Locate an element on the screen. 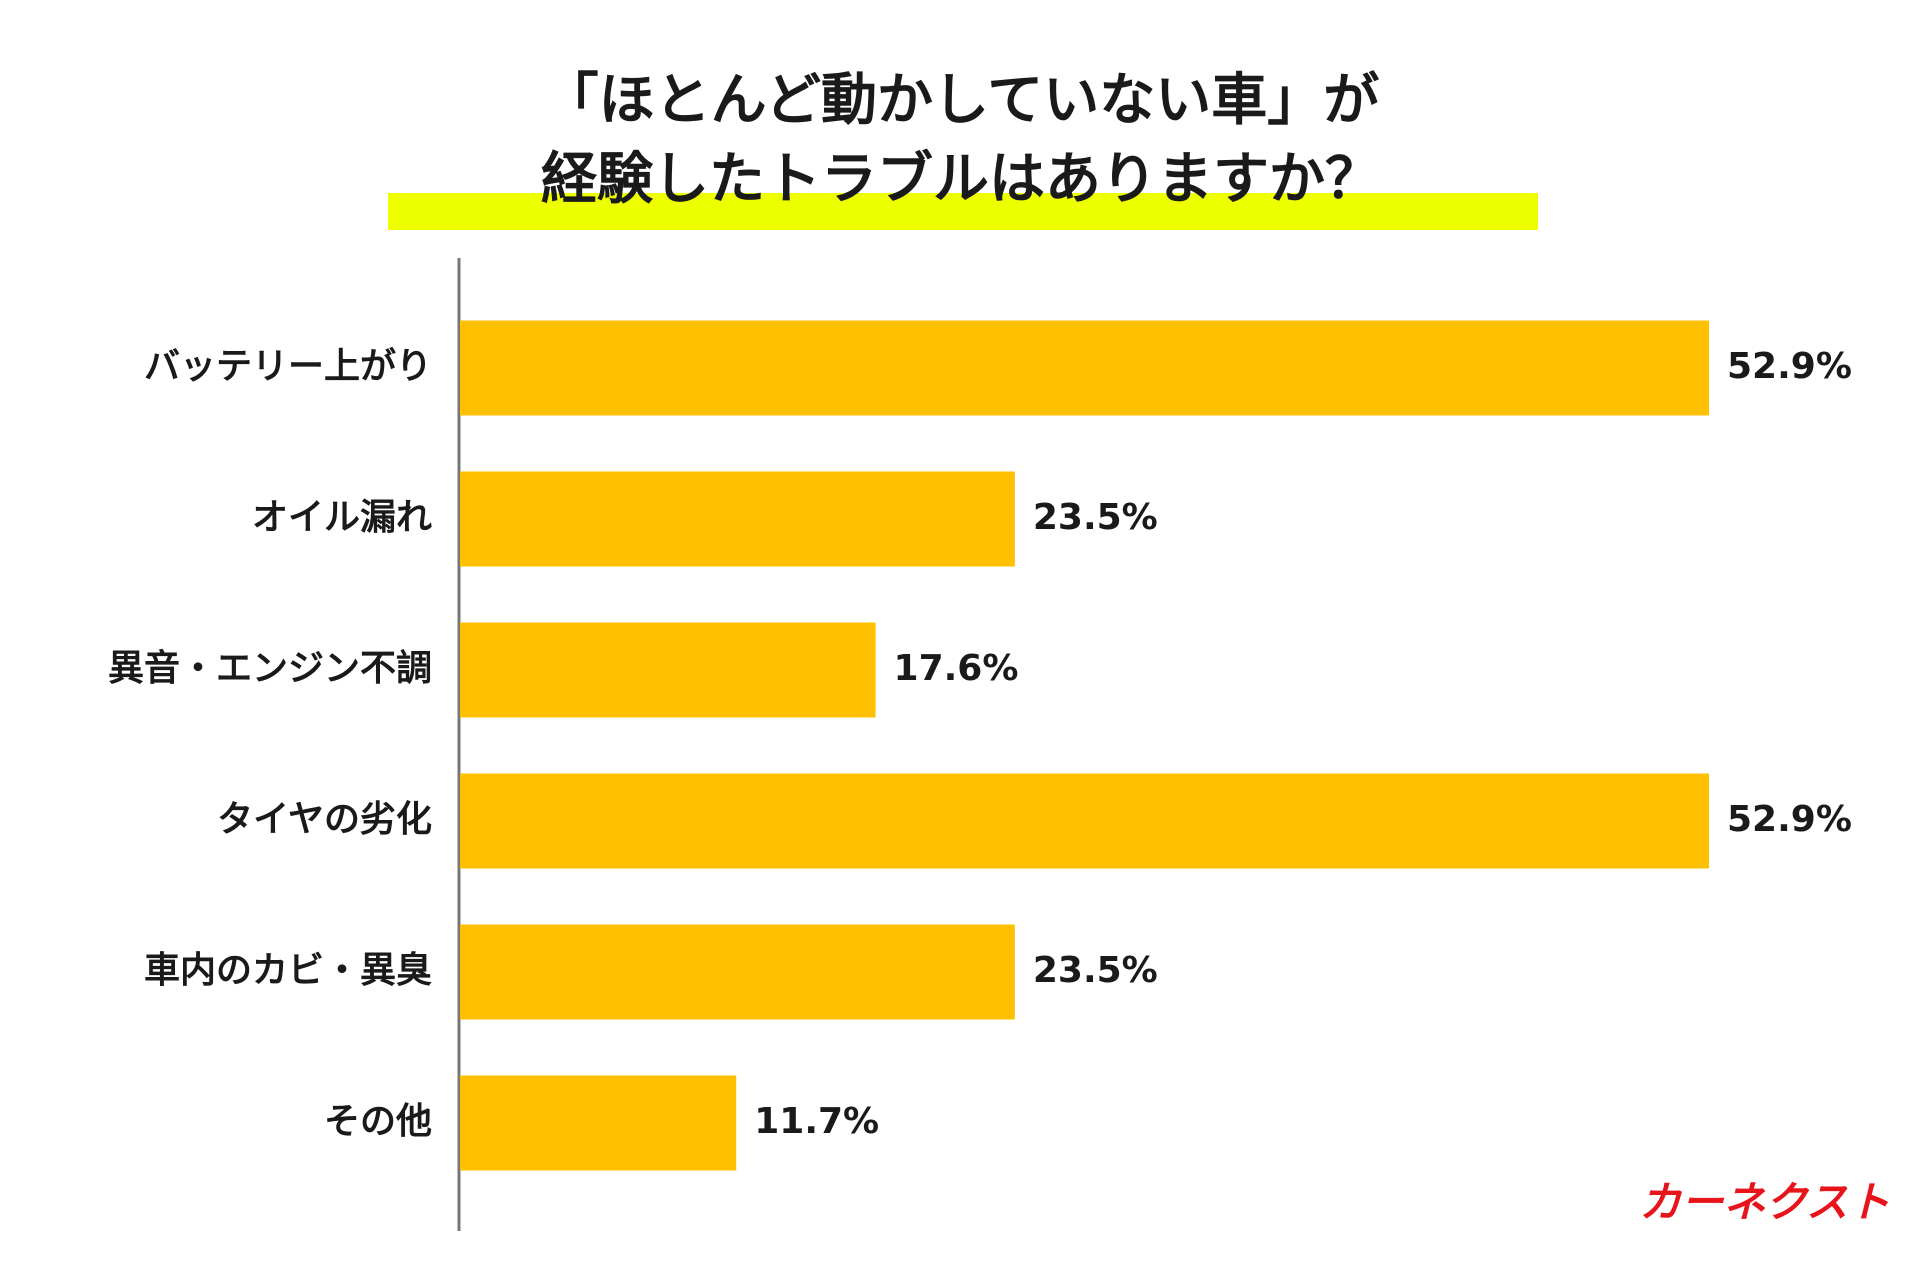 Image resolution: width=1920 pixels, height=1280 pixels. logo: カーネクスト is located at coordinates (1764, 1202).